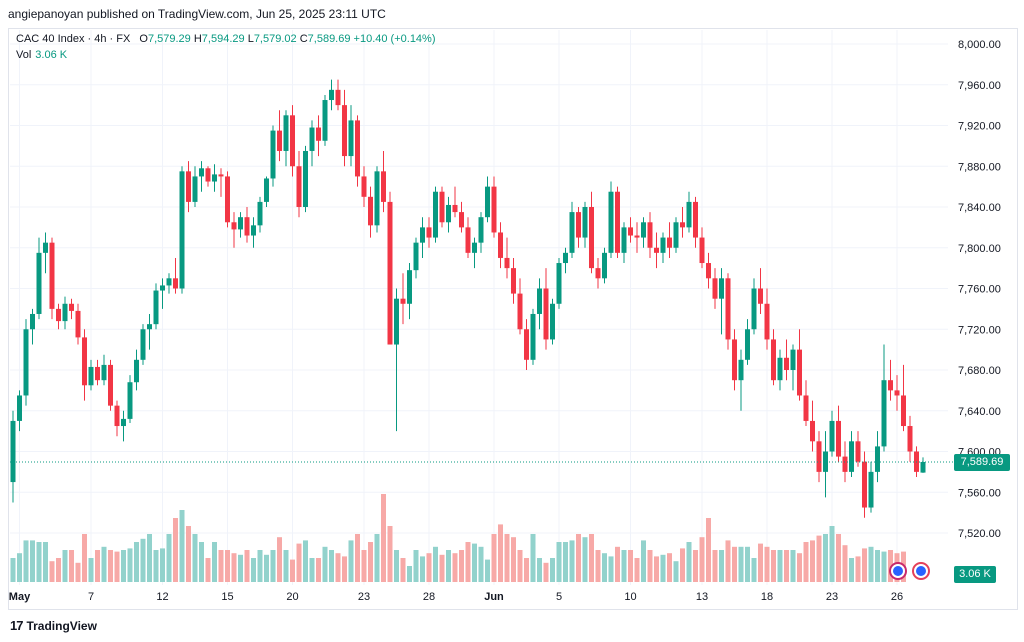 This screenshot has height=642, width=1024. Describe the element at coordinates (979, 290) in the screenshot. I see `price-tick-label: 7,760.00` at that location.